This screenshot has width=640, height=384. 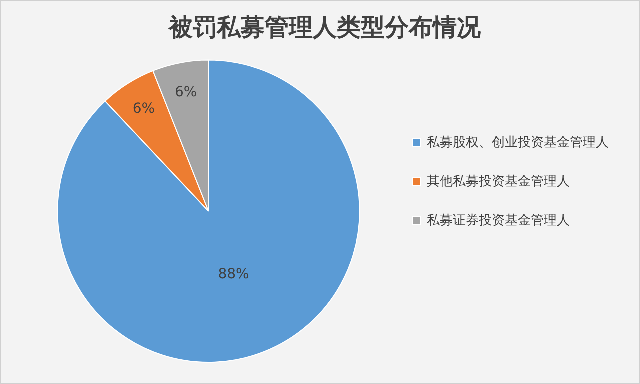 I want to click on chart-title: 被罚私募管理人类型分布情况, so click(x=325, y=27).